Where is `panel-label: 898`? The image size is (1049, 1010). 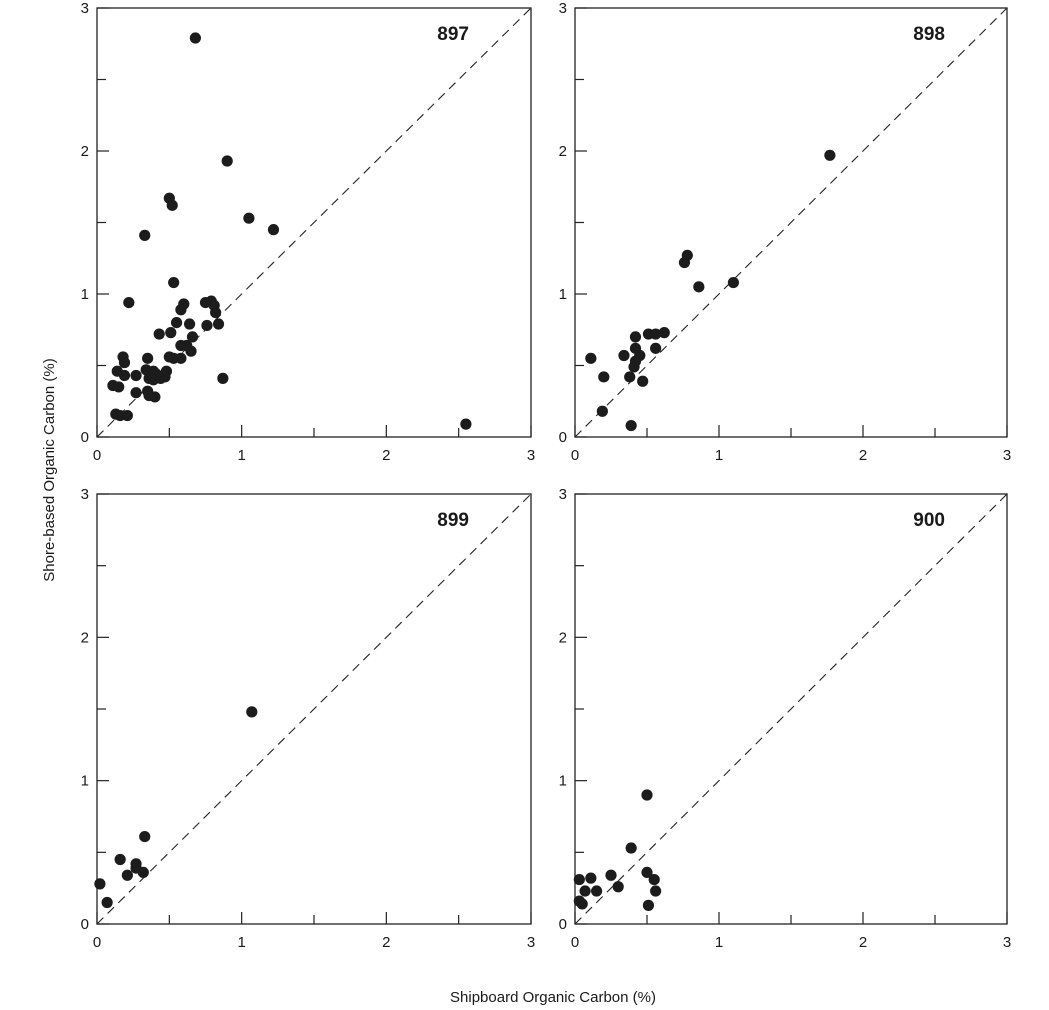
panel-label: 898 is located at coordinates (929, 34).